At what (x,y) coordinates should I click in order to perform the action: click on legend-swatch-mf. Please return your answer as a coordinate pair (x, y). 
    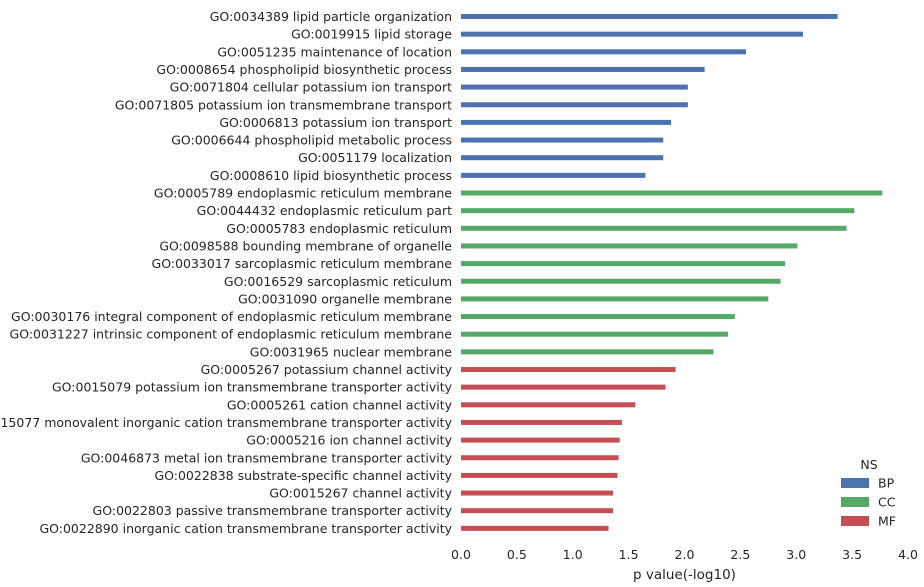
    Looking at the image, I should click on (855, 521).